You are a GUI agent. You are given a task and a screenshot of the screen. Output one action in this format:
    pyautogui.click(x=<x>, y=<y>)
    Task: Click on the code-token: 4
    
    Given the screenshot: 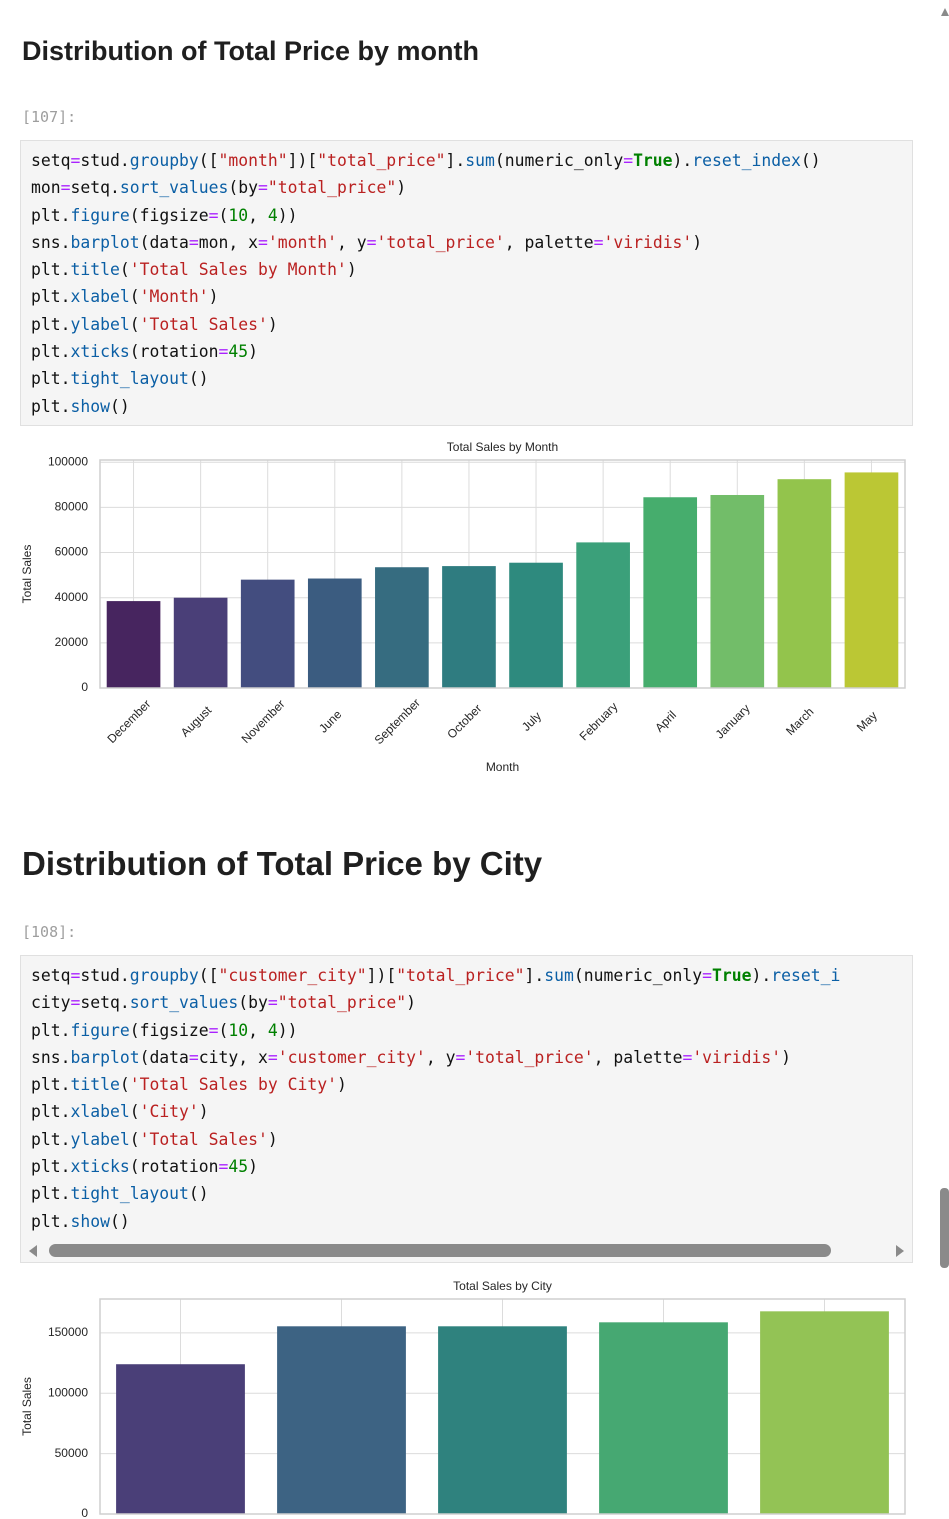 What is the action you would take?
    pyautogui.click(x=272, y=215)
    